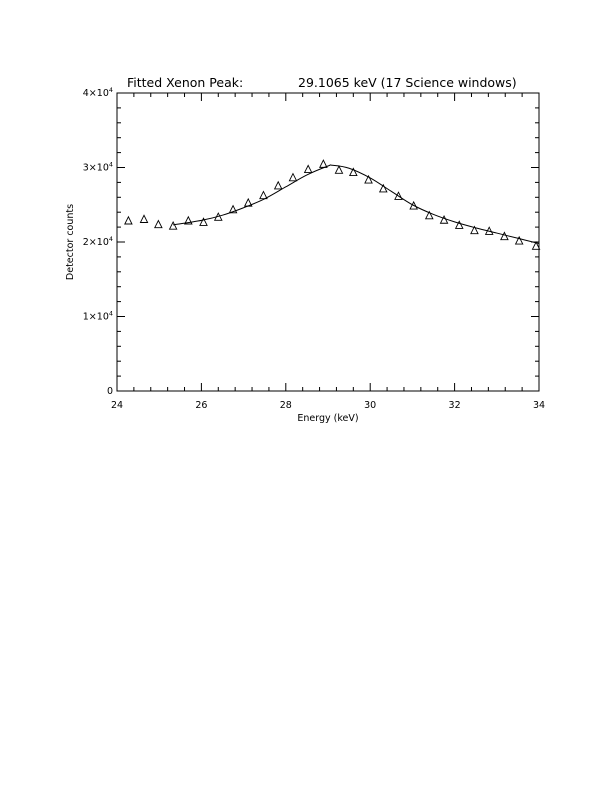 The image size is (612, 792). I want to click on x-tick-label: 32, so click(455, 405).